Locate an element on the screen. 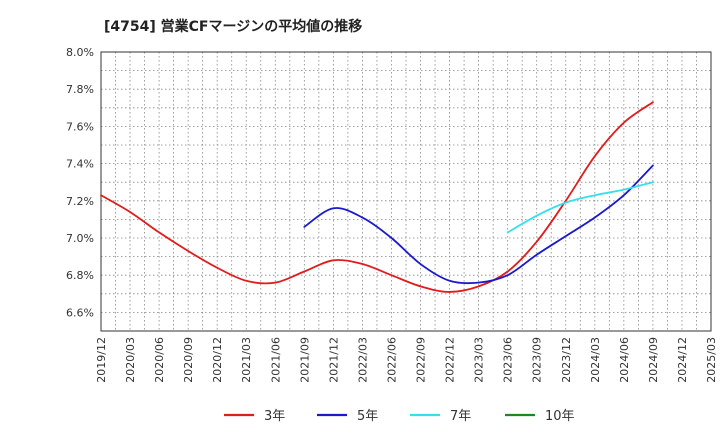  x-tick-label: 2020/09 is located at coordinates (188, 360).